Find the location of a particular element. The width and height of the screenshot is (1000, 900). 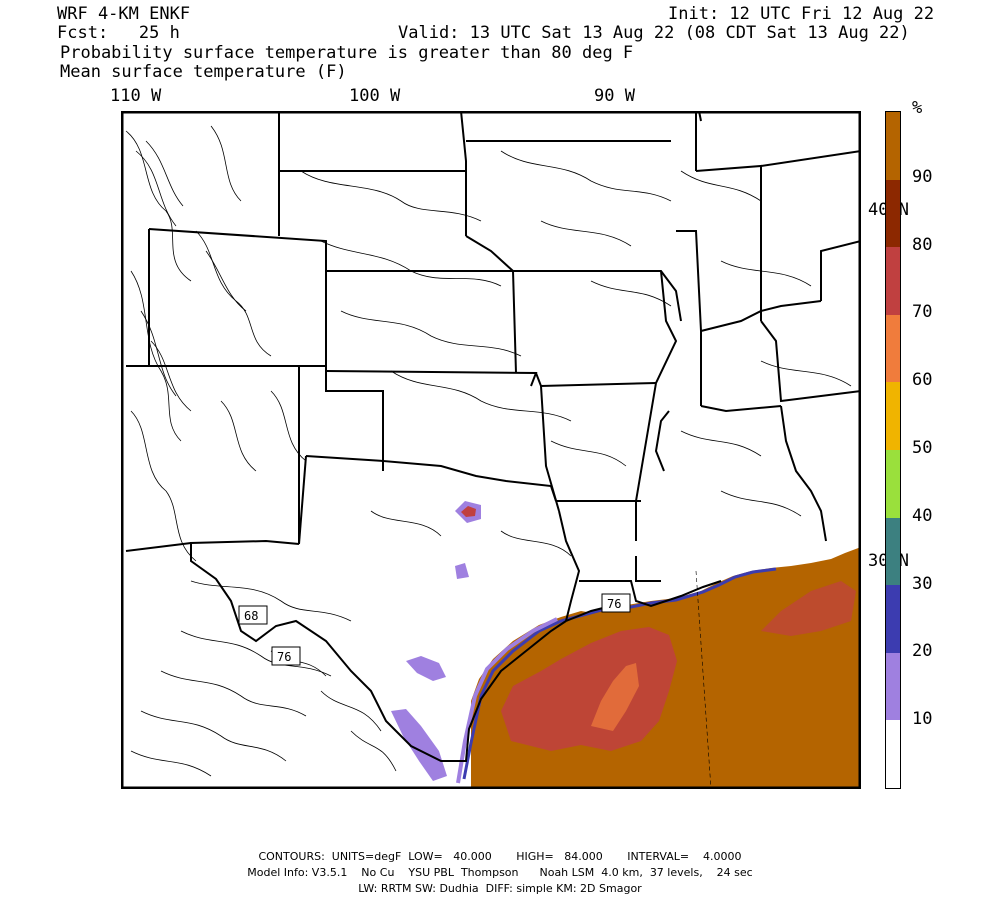

colorbar-tick-label: 30 is located at coordinates (922, 583).